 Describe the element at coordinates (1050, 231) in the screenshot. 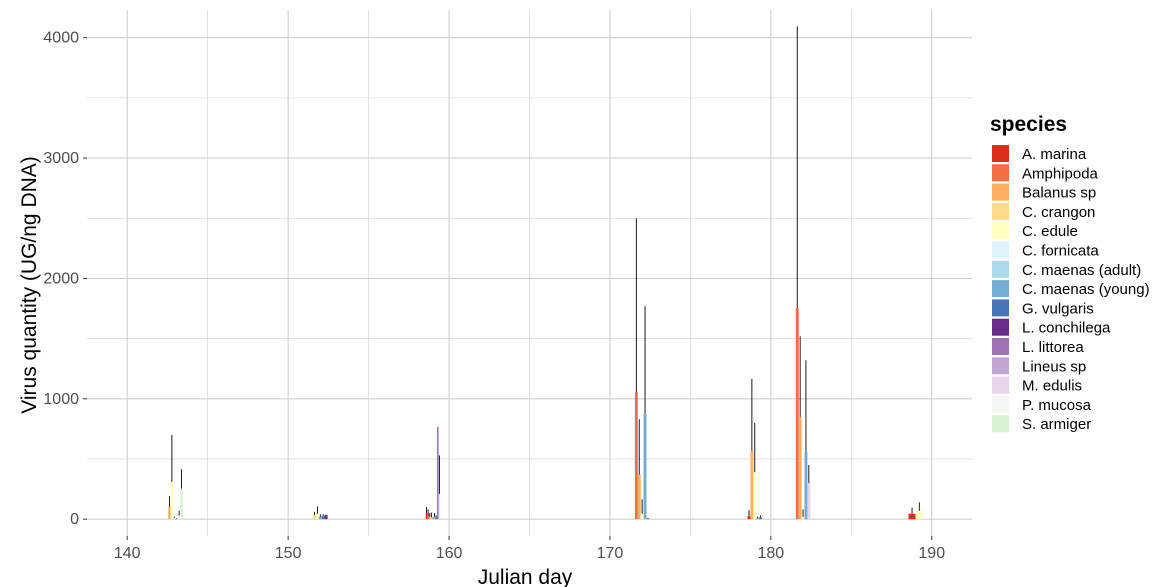

I see `legend-label: C. edule` at that location.